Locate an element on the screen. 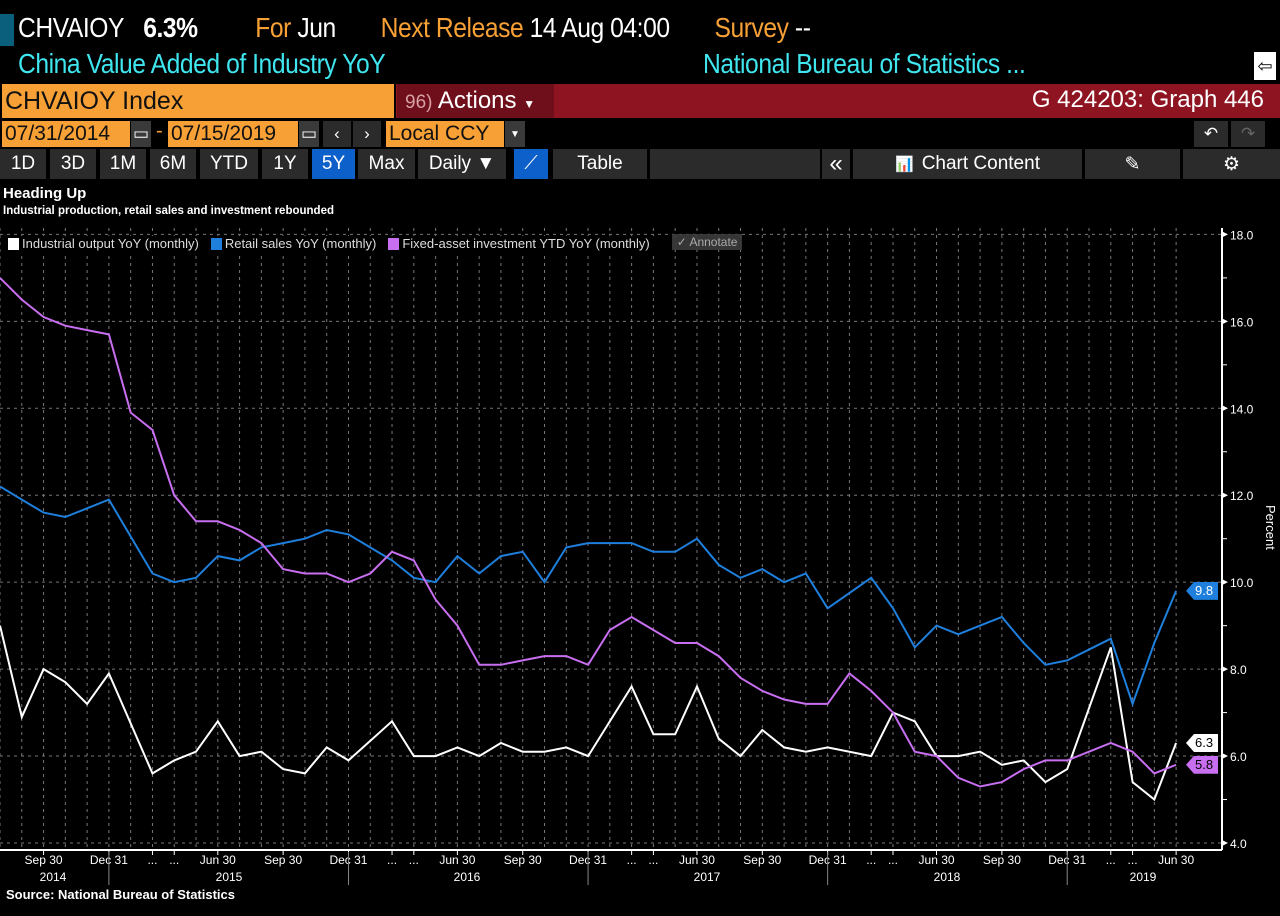  actions-button: 96) Actions ▼ is located at coordinates (475, 101).